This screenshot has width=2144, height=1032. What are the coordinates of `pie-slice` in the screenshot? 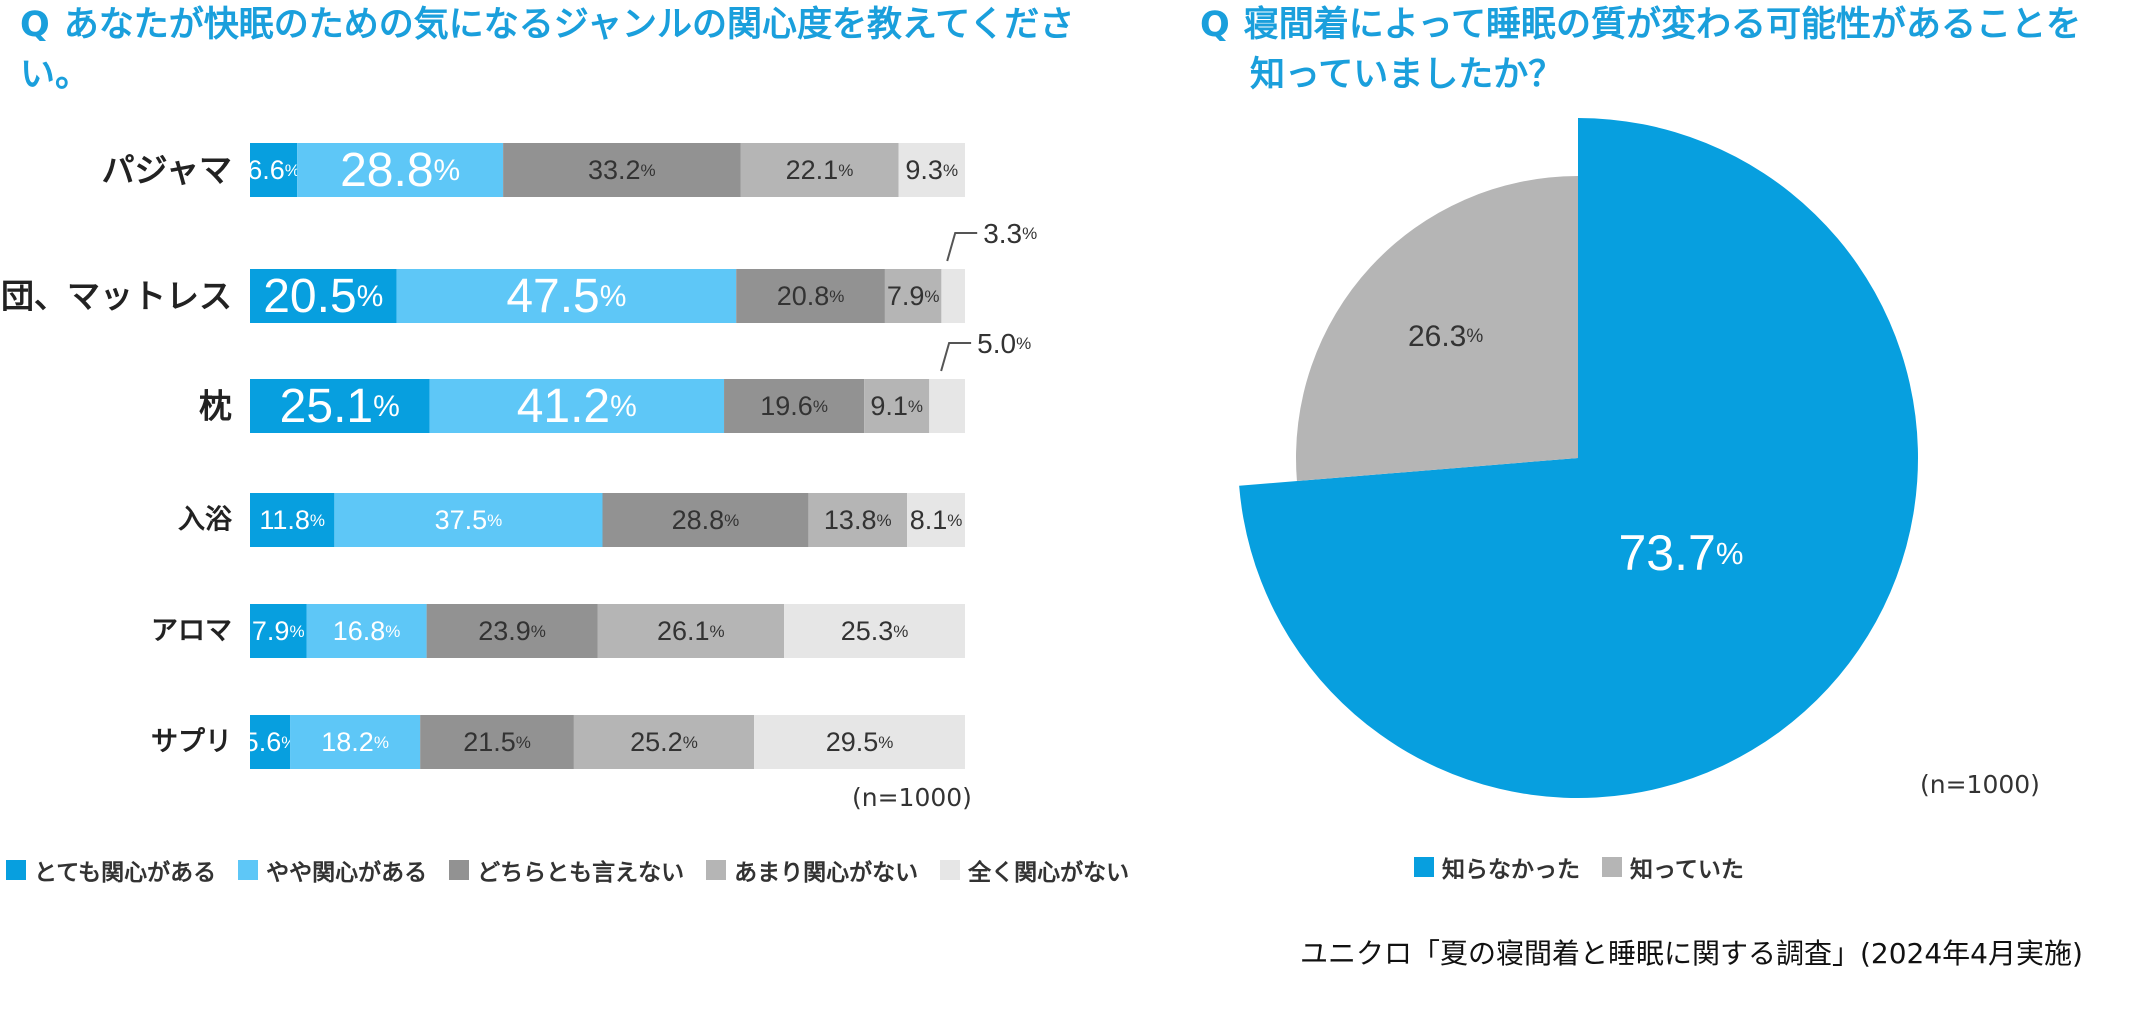 It's located at (1437, 328).